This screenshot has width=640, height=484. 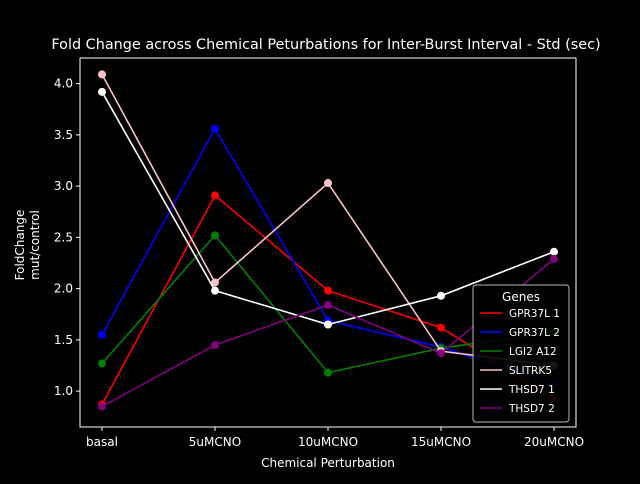 I want to click on y-tick-label: 3.0, so click(x=63, y=186).